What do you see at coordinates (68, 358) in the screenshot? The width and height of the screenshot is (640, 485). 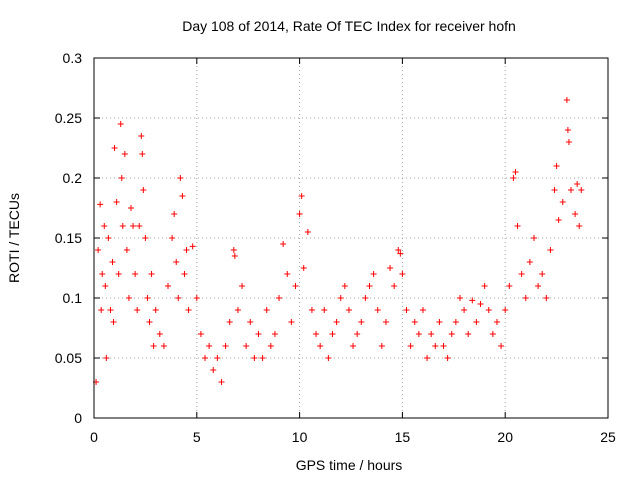 I see `y-tick-label: 0.05` at bounding box center [68, 358].